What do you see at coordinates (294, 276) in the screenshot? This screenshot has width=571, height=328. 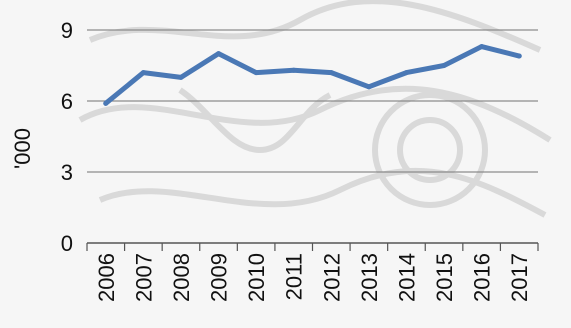 I see `x-tick-label-2011: 2011` at bounding box center [294, 276].